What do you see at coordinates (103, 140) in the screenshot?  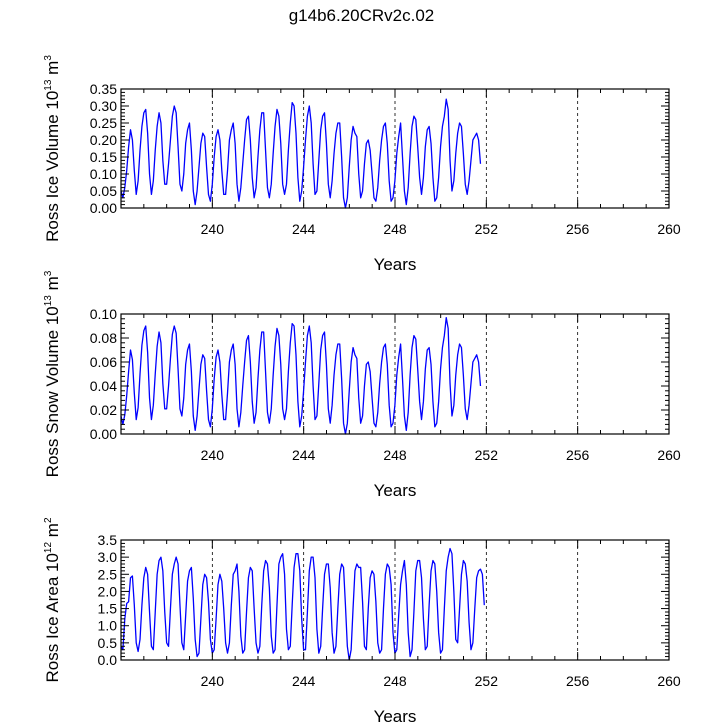 I see `y-tick-label: 0.20` at bounding box center [103, 140].